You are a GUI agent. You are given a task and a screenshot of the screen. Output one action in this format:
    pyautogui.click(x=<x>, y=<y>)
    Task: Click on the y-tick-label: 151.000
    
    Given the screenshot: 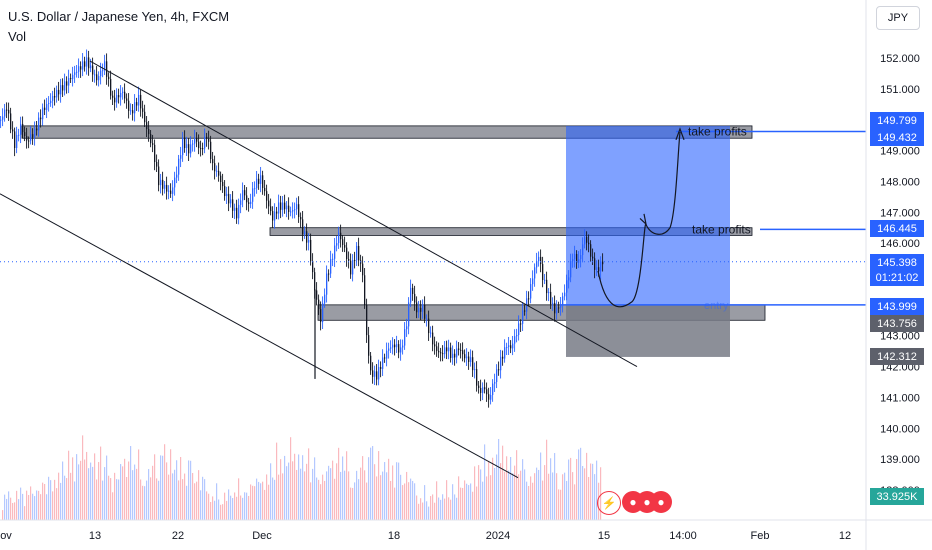 What is the action you would take?
    pyautogui.click(x=900, y=90)
    